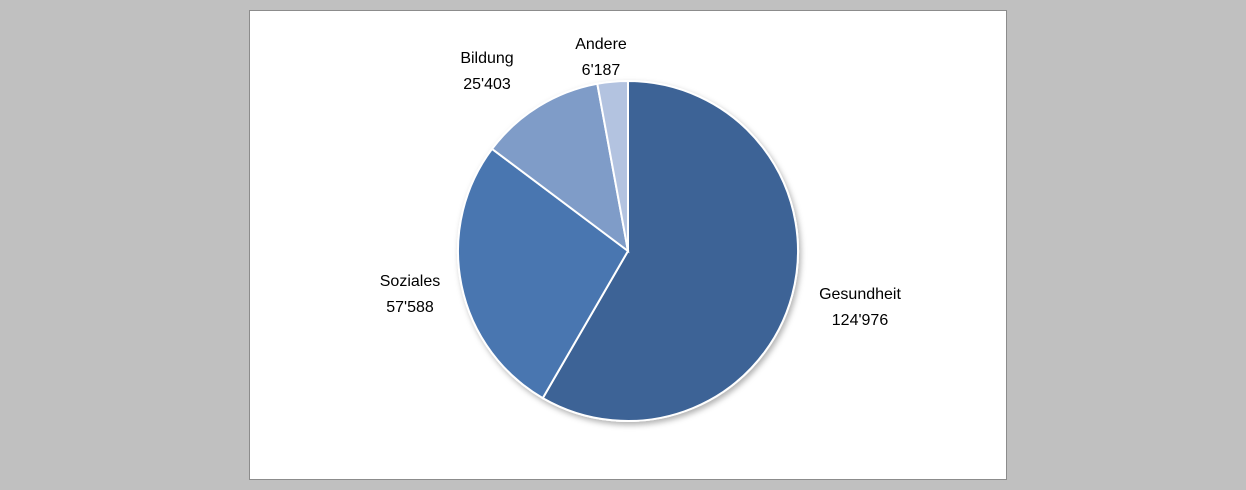  Describe the element at coordinates (487, 84) in the screenshot. I see `slice-label-value: 25'403` at that location.